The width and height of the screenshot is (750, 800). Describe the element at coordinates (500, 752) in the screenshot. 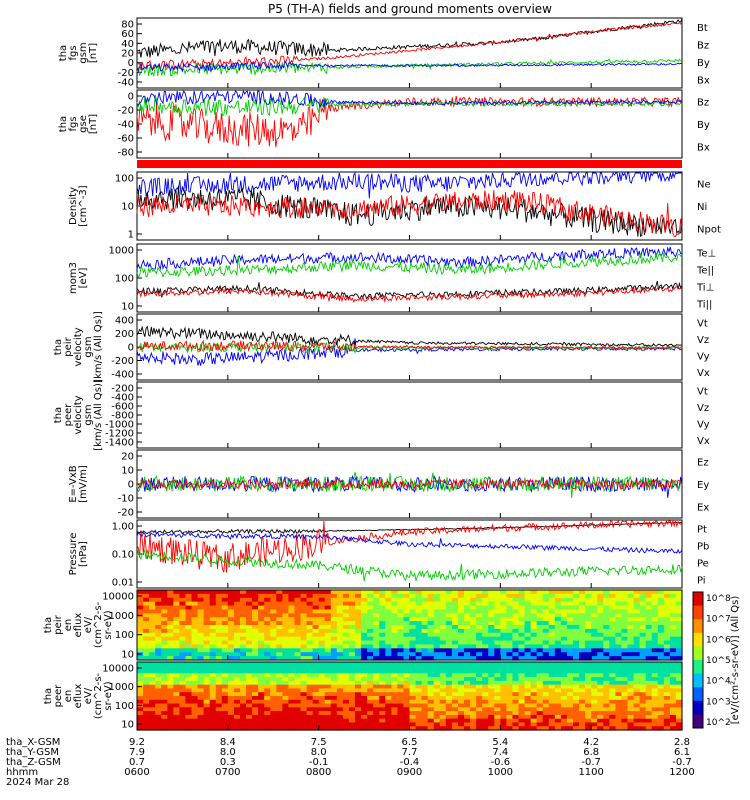

I see `ephemeris-value: 7.4` at that location.